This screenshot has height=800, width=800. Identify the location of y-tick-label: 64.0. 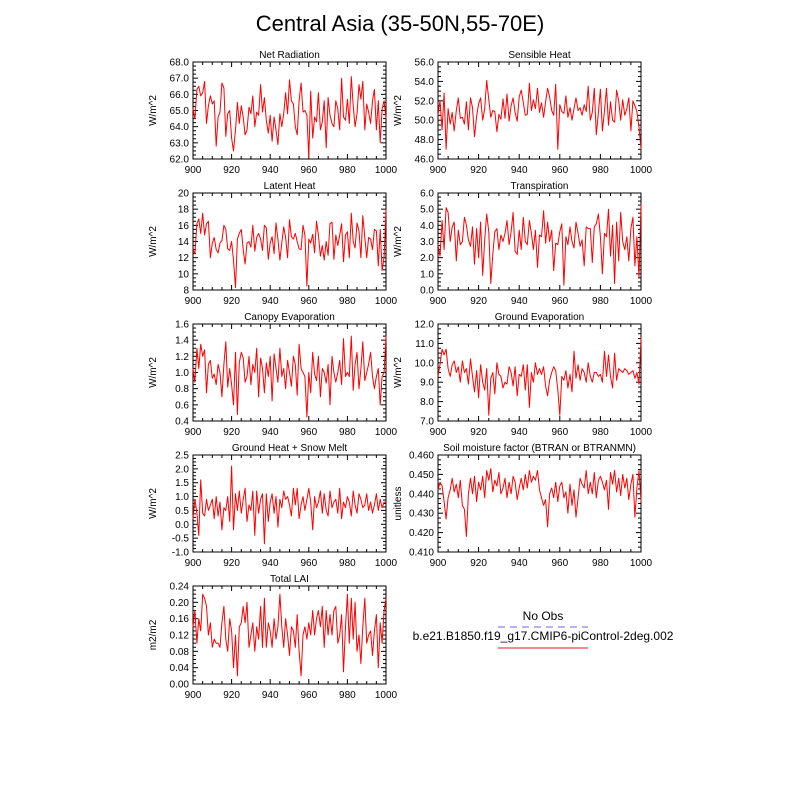
(180, 127).